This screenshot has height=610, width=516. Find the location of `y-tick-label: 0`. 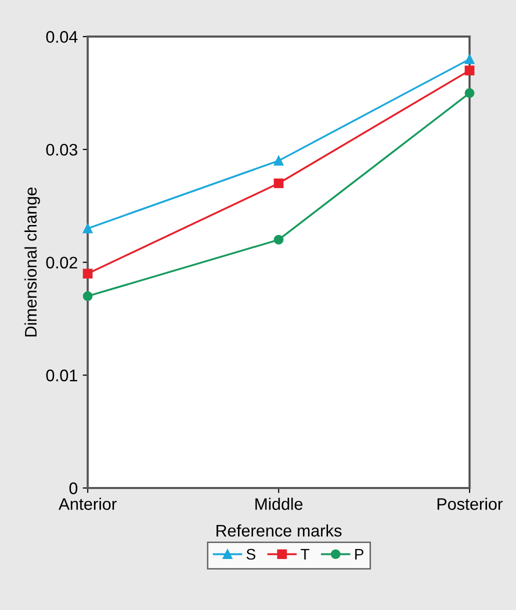

y-tick-label: 0 is located at coordinates (73, 488).